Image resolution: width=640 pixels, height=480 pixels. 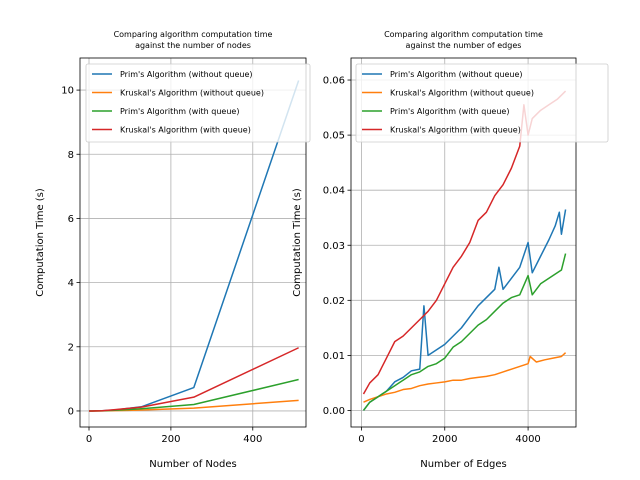 I want to click on x-axis-label: Number of Nodes, so click(x=192, y=464).